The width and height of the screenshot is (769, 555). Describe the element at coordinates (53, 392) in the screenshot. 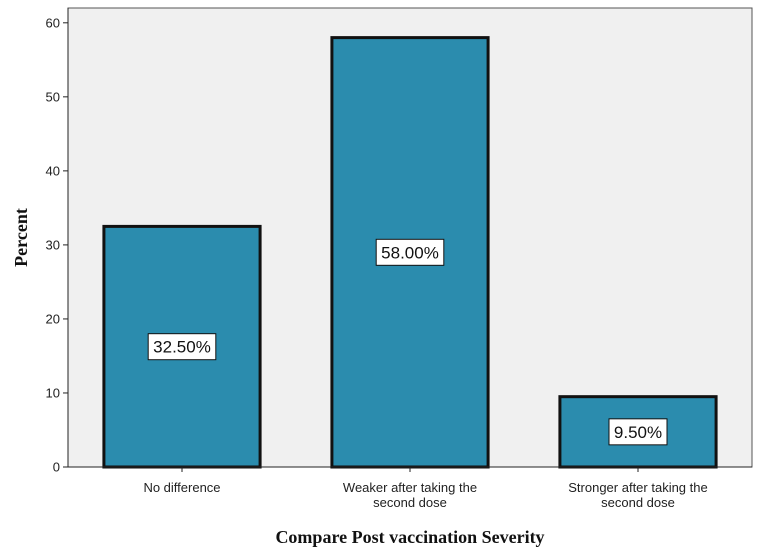

I see `y-tick-label: 10` at that location.